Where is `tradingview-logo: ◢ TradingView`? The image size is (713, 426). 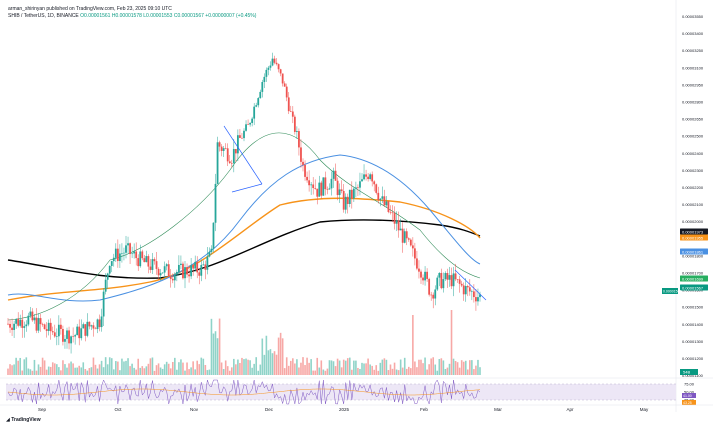 tradingview-logo: ◢ TradingView is located at coordinates (23, 420).